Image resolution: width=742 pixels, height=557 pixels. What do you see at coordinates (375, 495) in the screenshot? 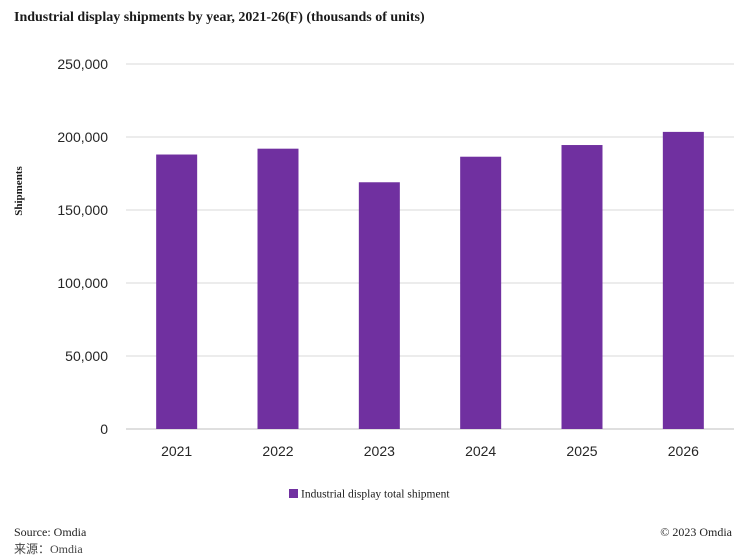
I see `legend-label-industrial-display-total-shipment: Industrial display total shipment` at bounding box center [375, 495].